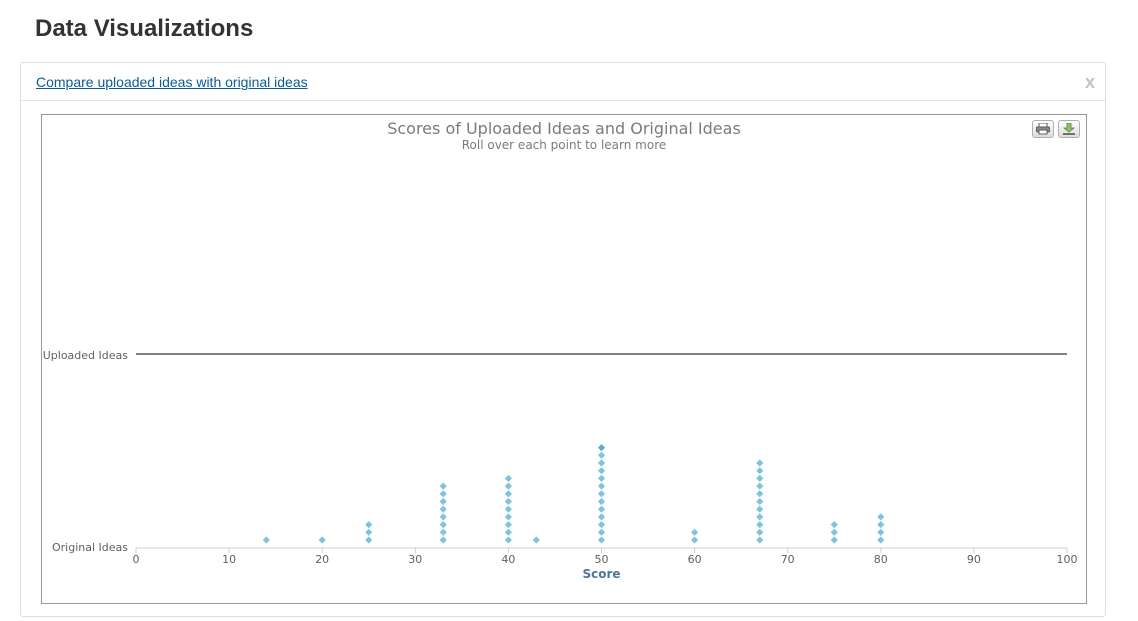 The width and height of the screenshot is (1138, 621). I want to click on download-icon, so click(1069, 129).